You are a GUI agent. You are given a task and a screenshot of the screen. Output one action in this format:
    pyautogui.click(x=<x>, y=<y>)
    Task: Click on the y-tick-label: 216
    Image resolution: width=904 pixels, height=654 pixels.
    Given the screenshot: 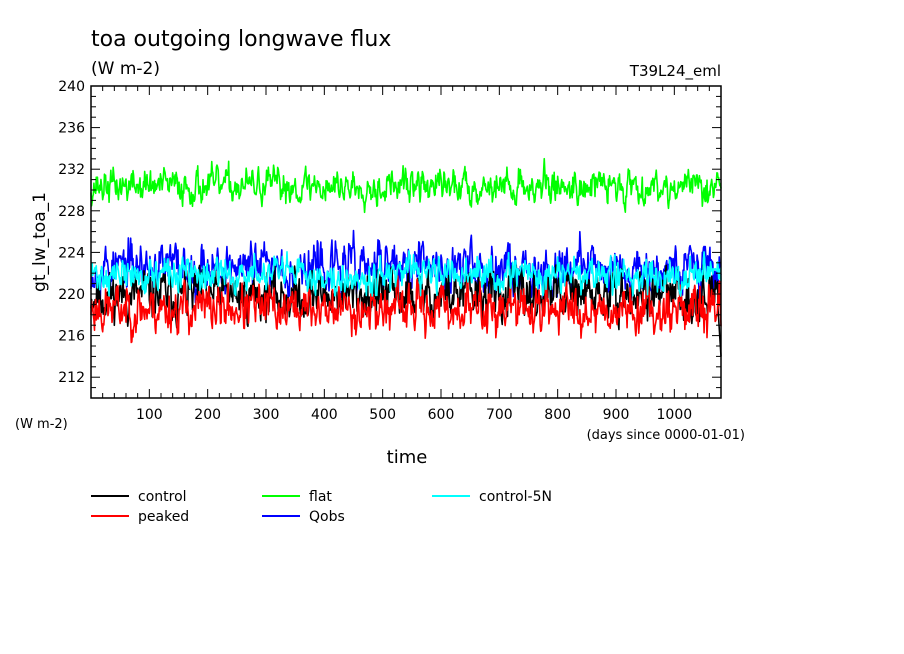 What is the action you would take?
    pyautogui.click(x=71, y=337)
    